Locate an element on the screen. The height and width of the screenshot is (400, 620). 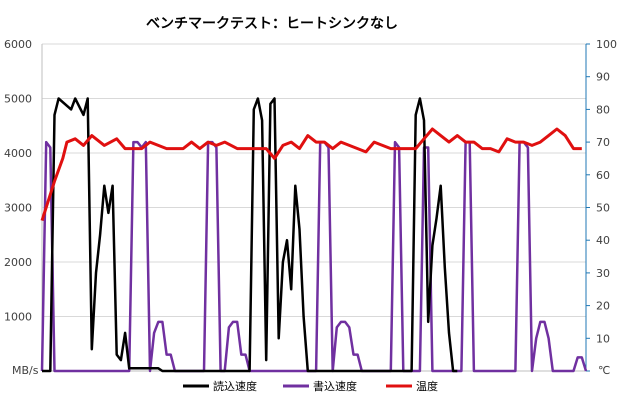
legend-label: 書込速度 is located at coordinates (335, 386).